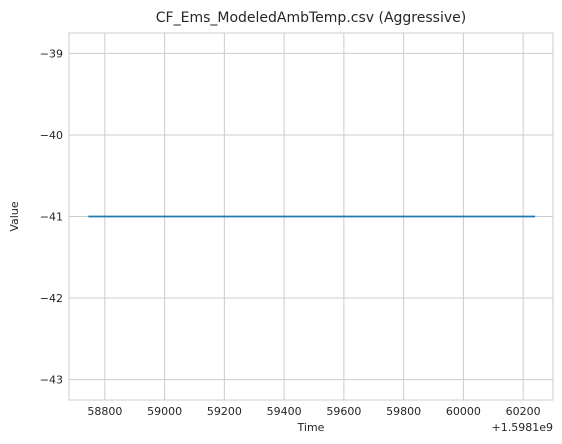  What do you see at coordinates (523, 411) in the screenshot?
I see `x-tick-label: 60200` at bounding box center [523, 411].